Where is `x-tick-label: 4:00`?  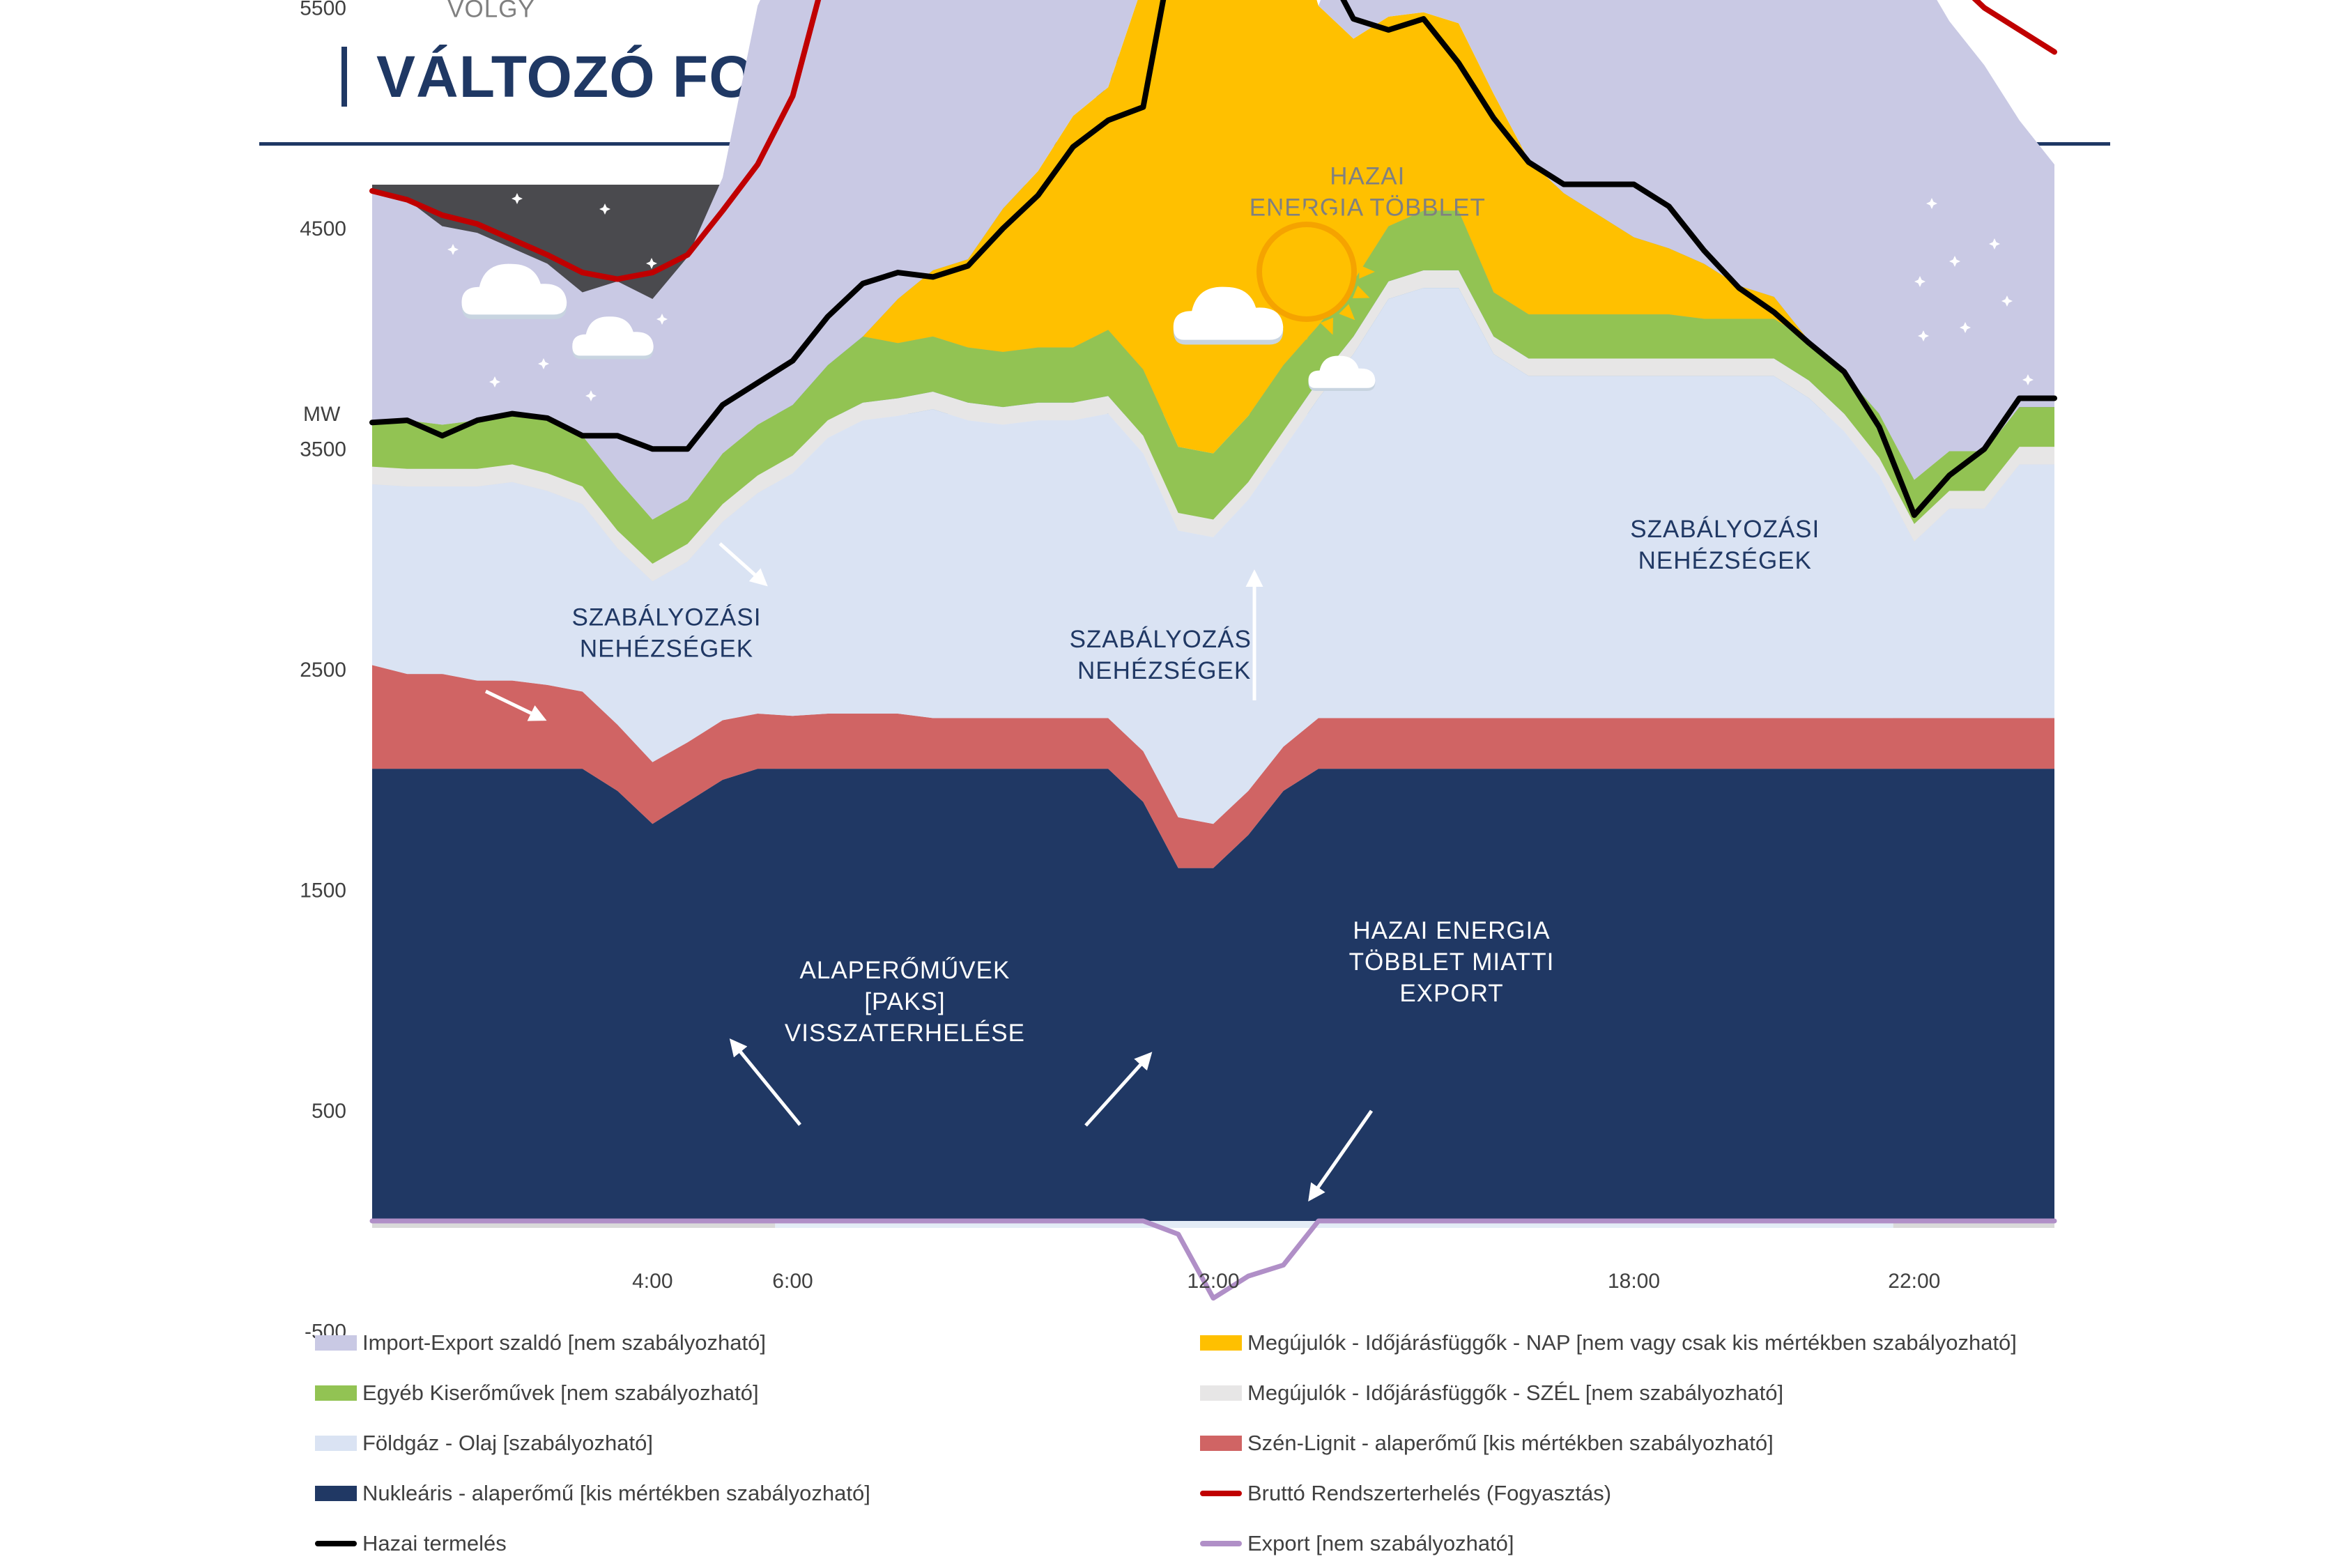 x-tick-label: 4:00 is located at coordinates (652, 1281).